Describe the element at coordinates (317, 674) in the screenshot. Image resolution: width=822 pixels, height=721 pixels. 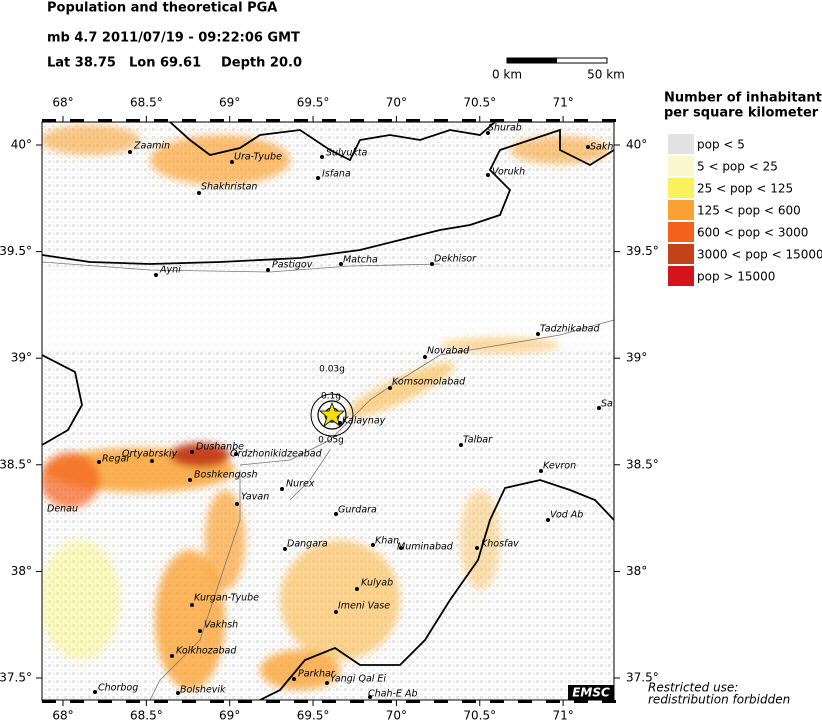
I see `city-label: Parkhar` at that location.